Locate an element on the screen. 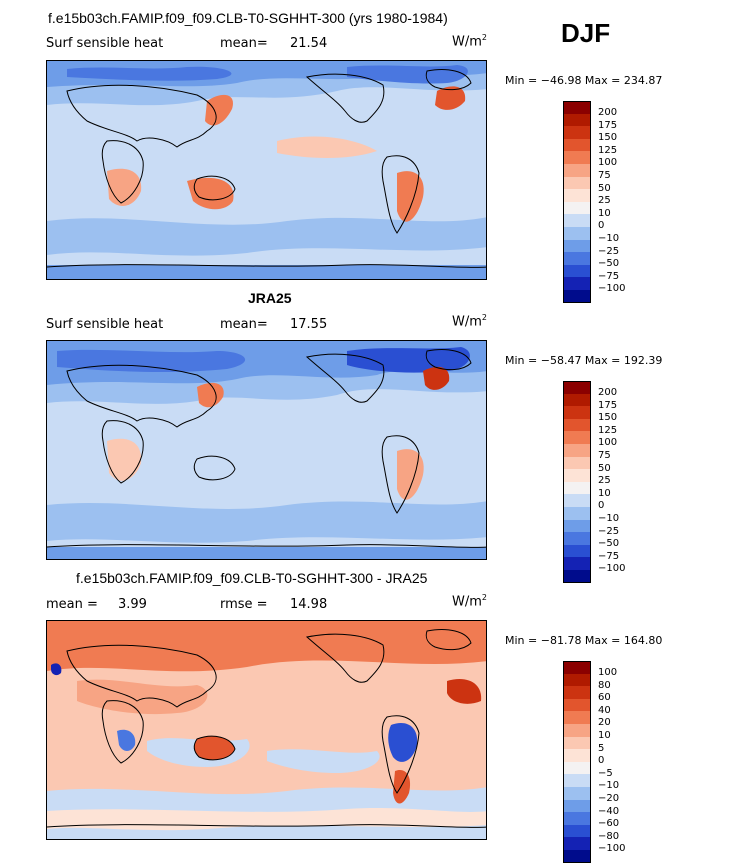  colorbar-tick-label: −80 is located at coordinates (609, 836).